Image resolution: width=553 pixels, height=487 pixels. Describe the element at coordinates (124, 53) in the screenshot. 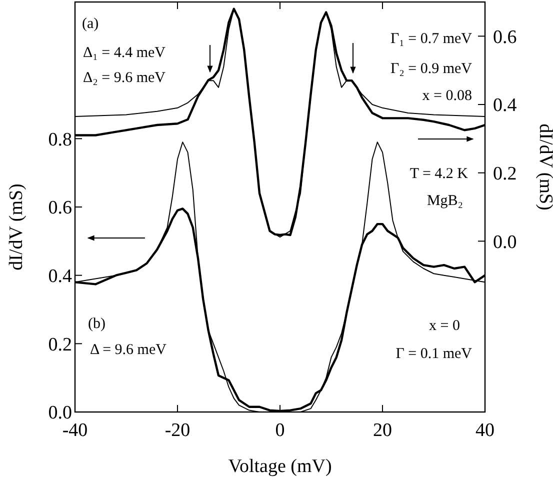

I see `annotation: Δ₁ = 4.4 meV` at that location.